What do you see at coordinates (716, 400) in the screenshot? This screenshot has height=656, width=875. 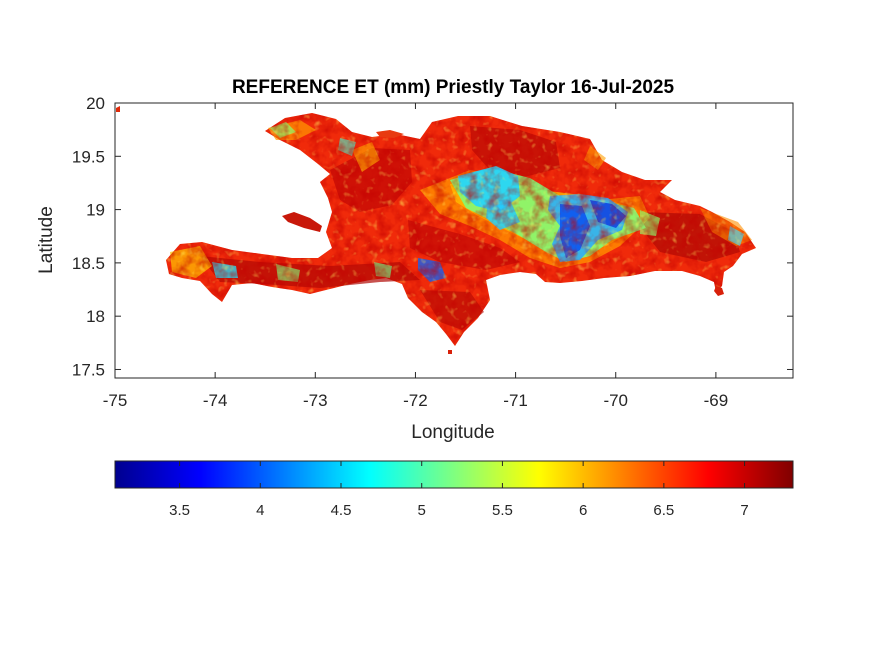 I see `x-tick-label: -69` at bounding box center [716, 400].